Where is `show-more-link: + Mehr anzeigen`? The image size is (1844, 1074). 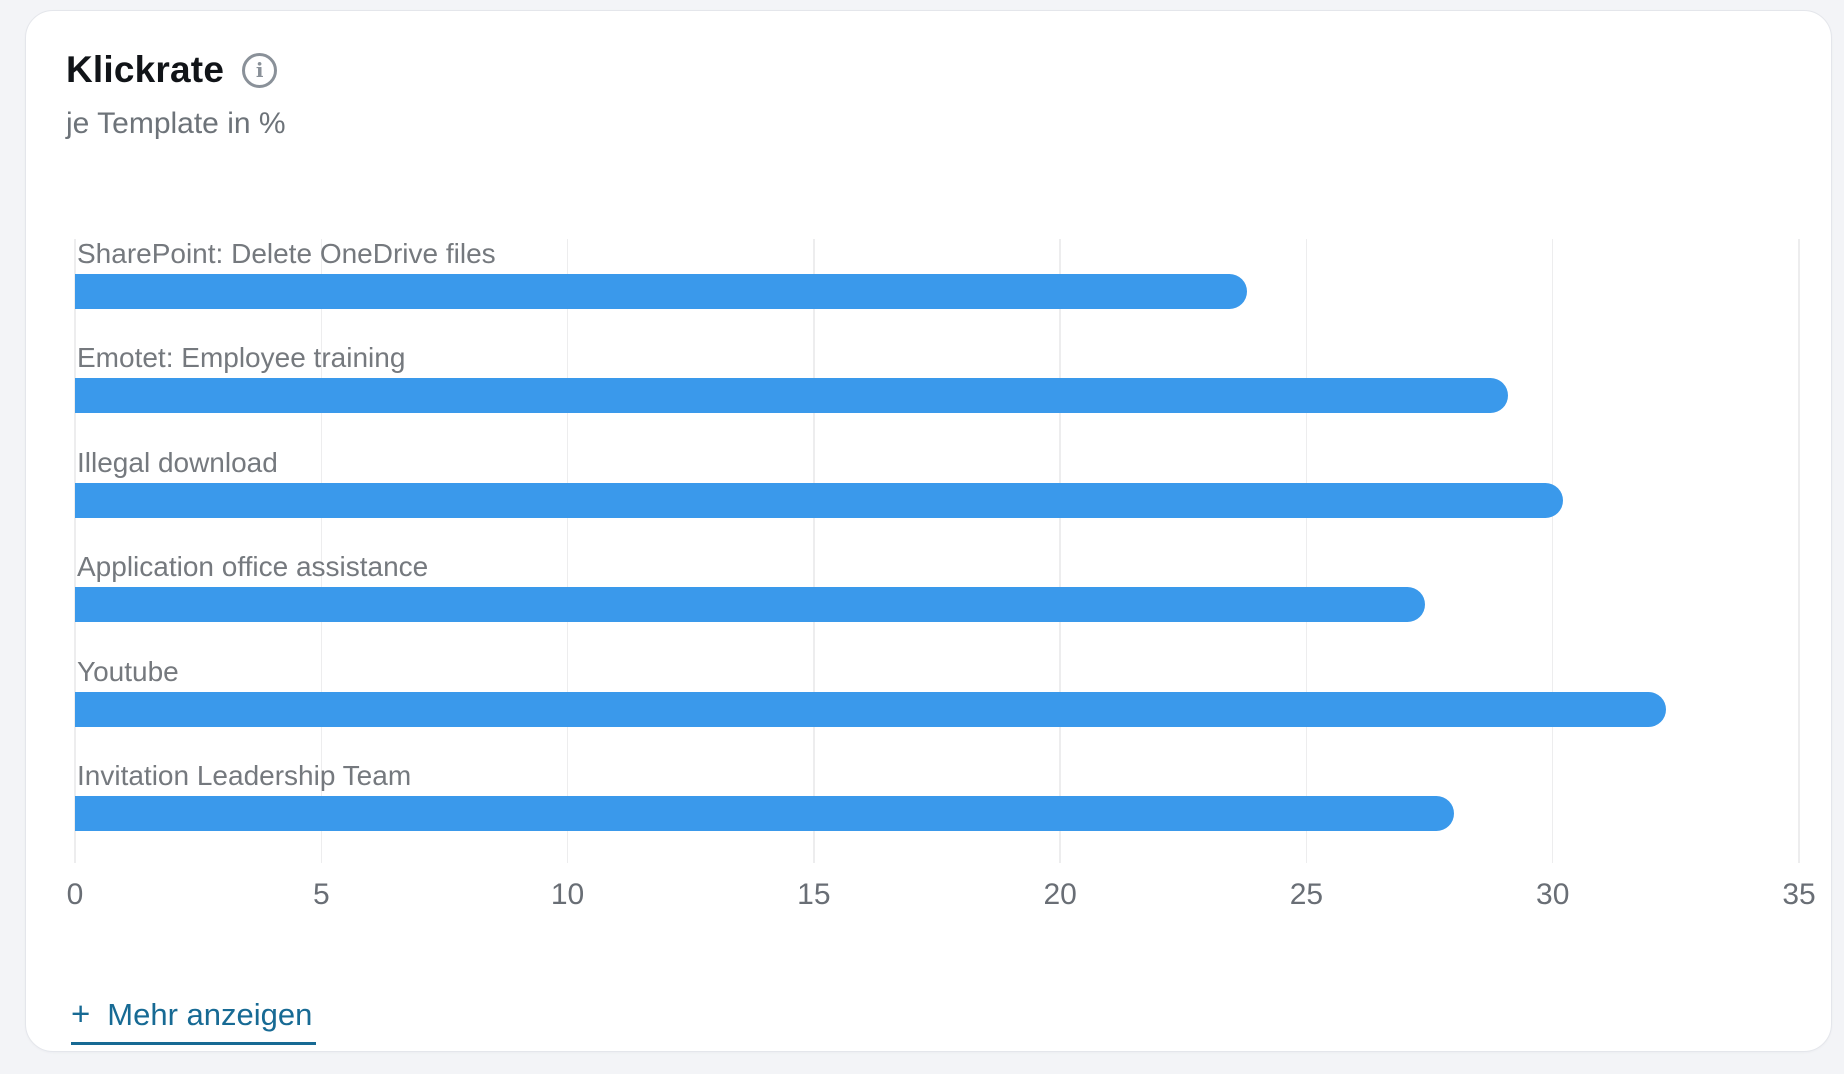 show-more-link: + Mehr anzeigen is located at coordinates (194, 1020).